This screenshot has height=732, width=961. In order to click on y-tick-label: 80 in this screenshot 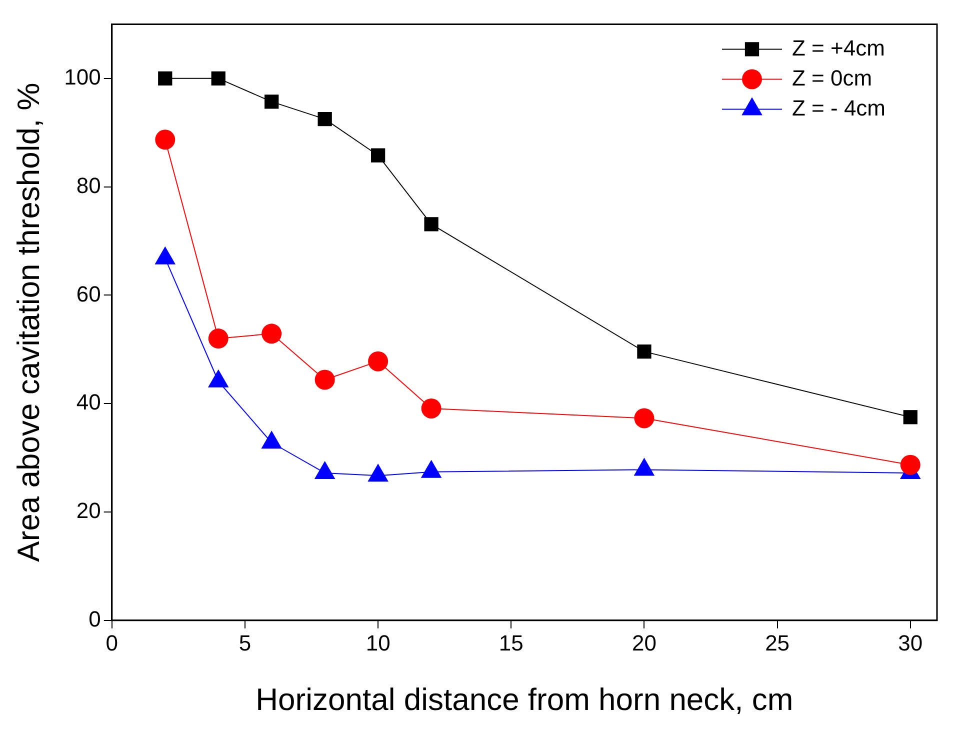, I will do `click(88, 185)`.